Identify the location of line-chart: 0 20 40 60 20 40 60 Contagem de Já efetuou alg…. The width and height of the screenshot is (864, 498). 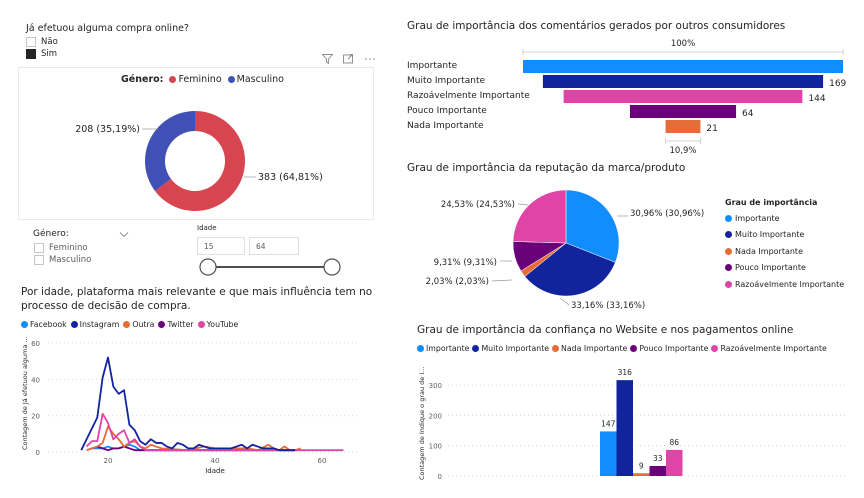
(190, 405).